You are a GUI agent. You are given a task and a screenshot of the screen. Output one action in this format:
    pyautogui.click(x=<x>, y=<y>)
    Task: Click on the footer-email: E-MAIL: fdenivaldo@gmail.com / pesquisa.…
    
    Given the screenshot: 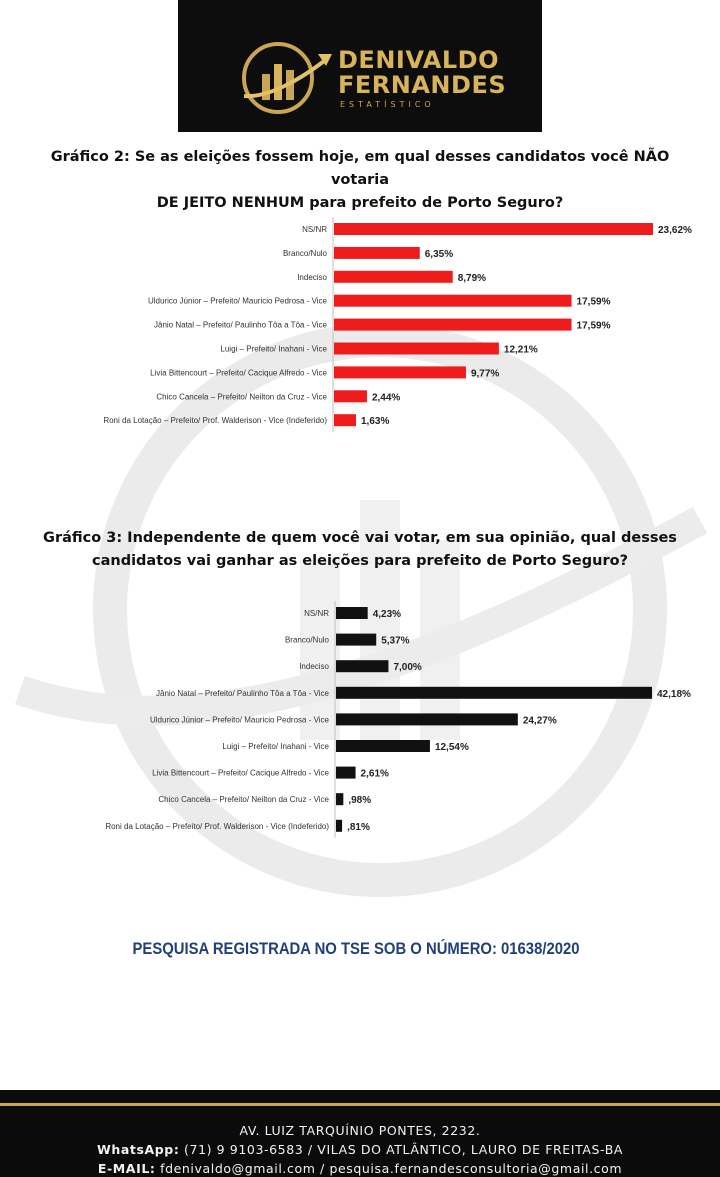 What is the action you would take?
    pyautogui.click(x=360, y=1168)
    